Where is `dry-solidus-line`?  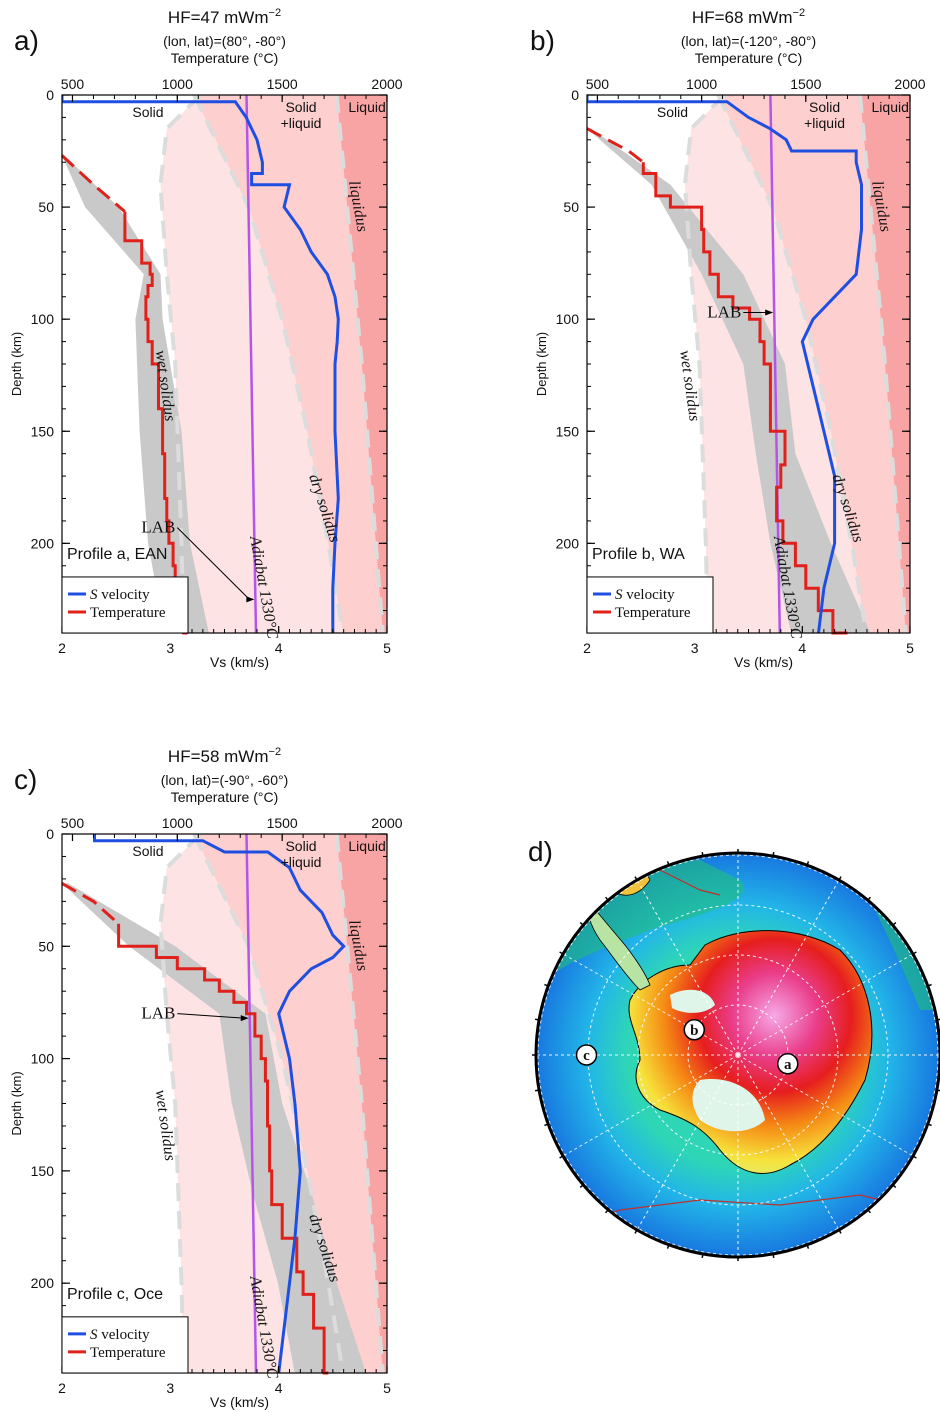 dry-solidus-line is located at coordinates (792, 364).